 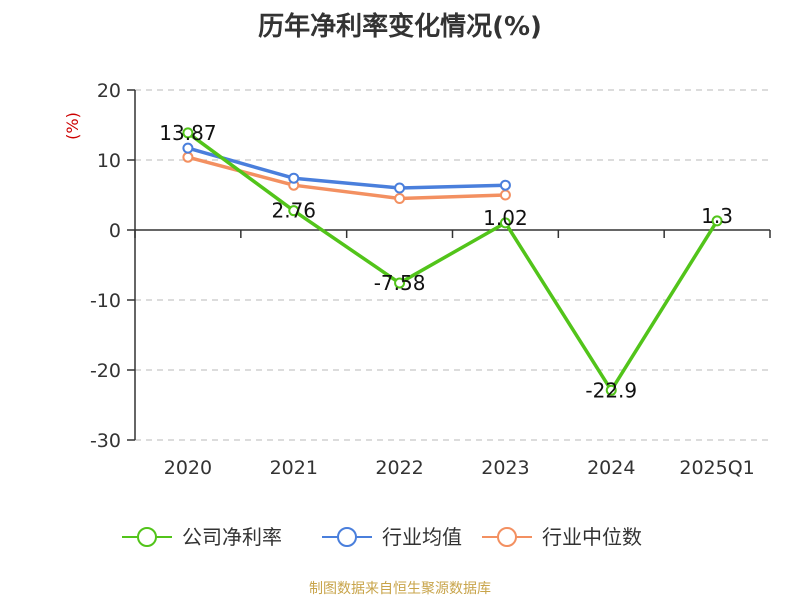 What do you see at coordinates (72, 126) in the screenshot?
I see `y-axis-label: (%)` at bounding box center [72, 126].